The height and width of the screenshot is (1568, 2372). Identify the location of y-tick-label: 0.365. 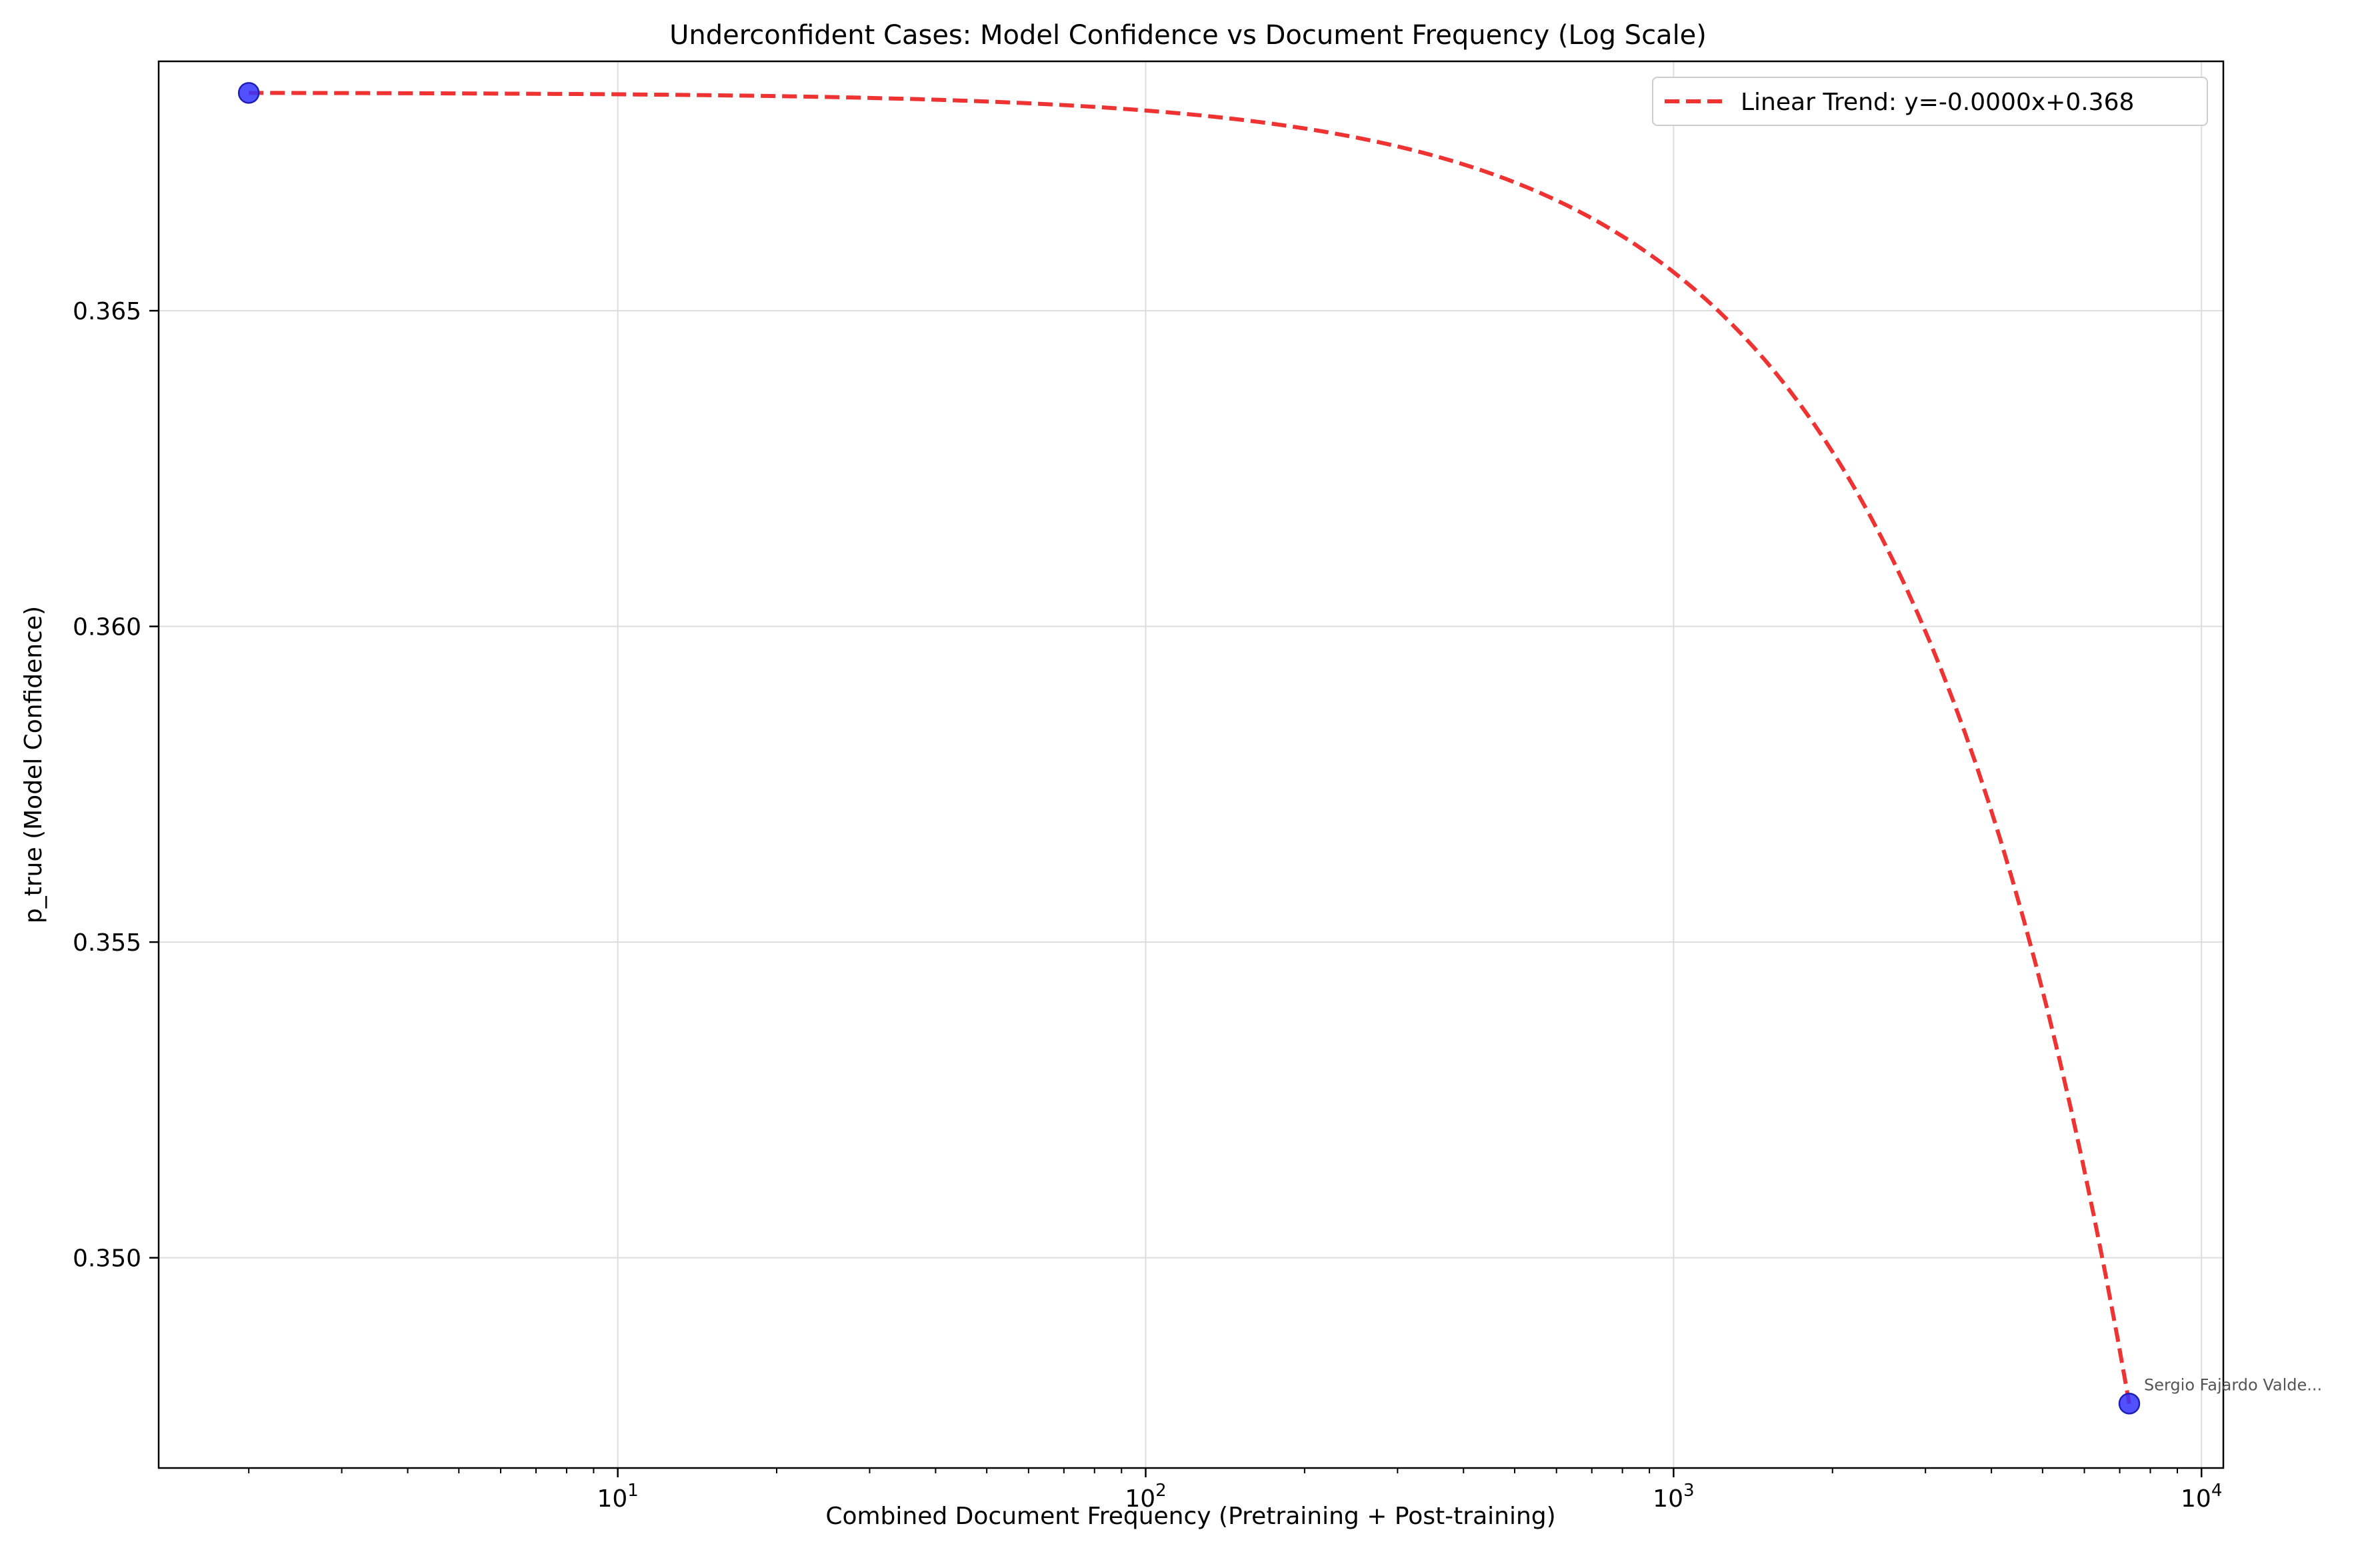
(107, 311).